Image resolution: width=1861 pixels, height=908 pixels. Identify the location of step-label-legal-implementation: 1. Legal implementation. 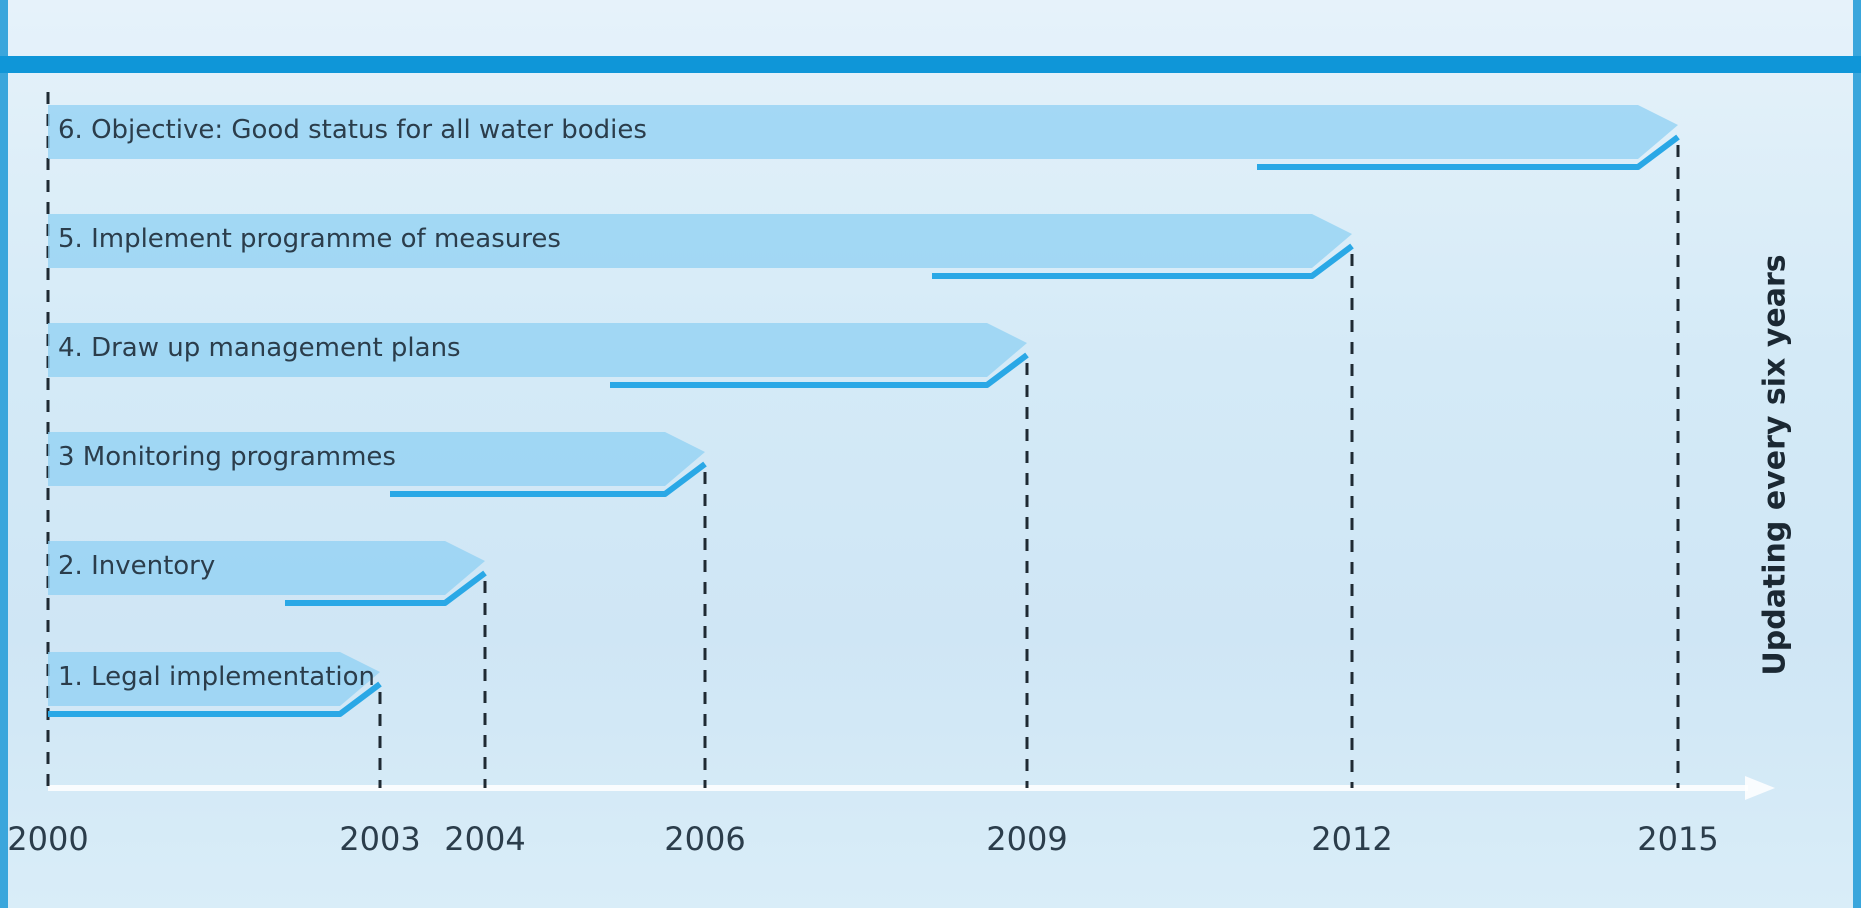
(217, 677).